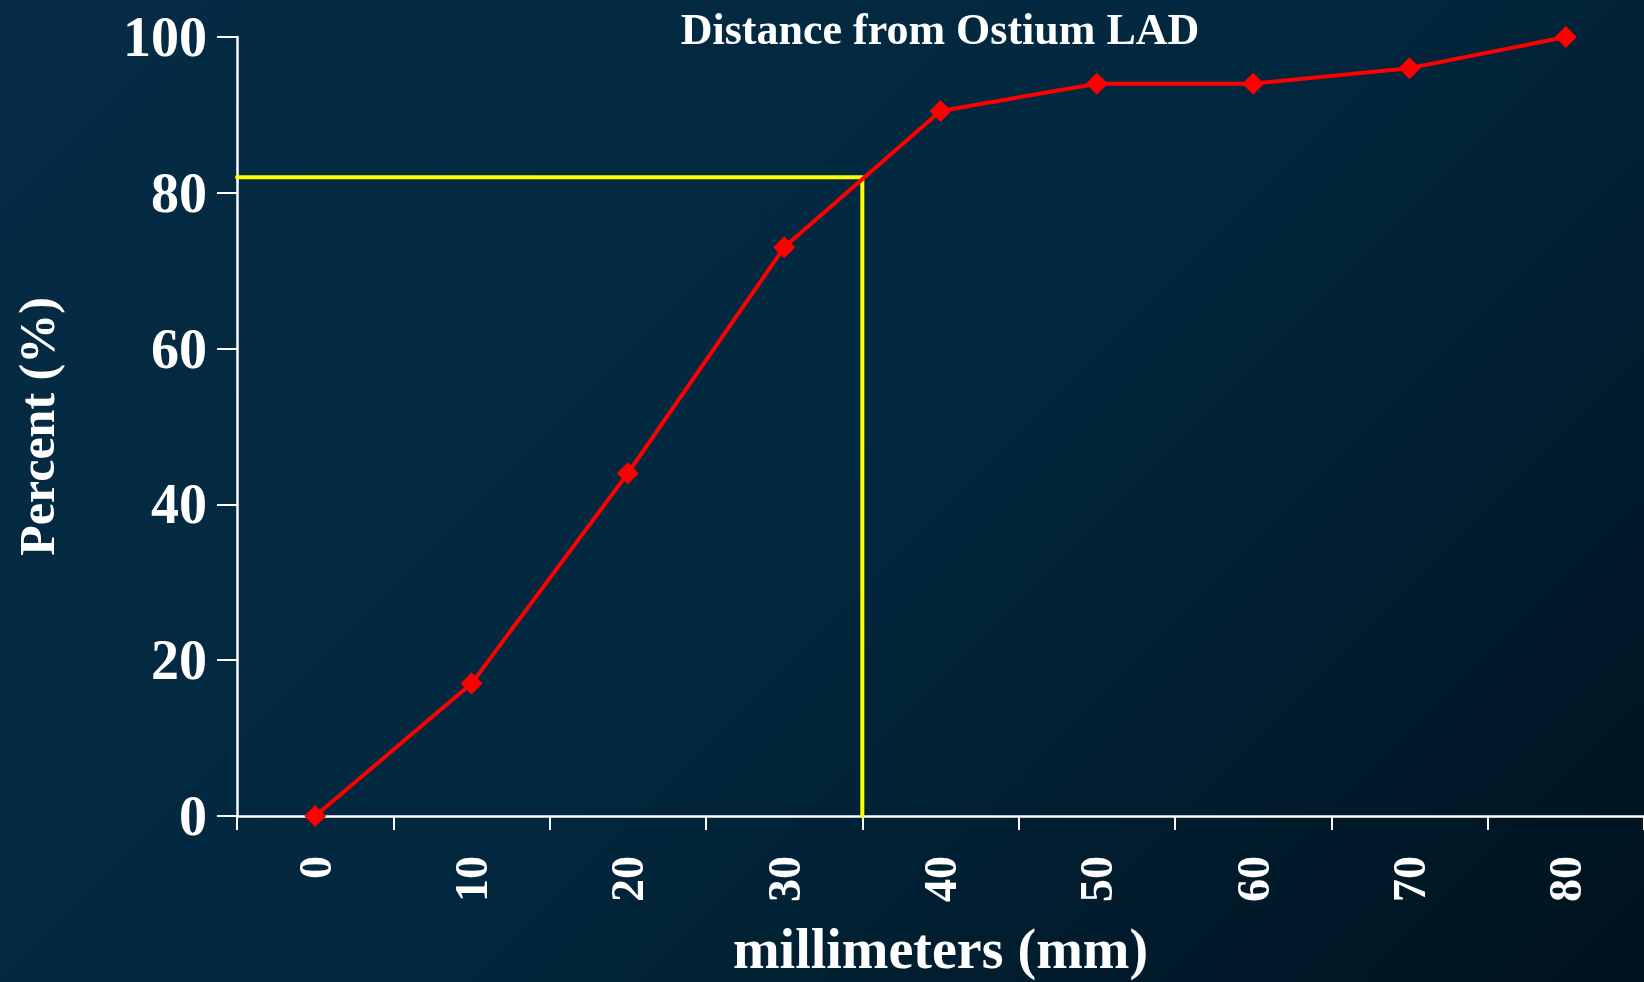 The width and height of the screenshot is (1644, 982). I want to click on y-tick-label: 40, so click(179, 504).